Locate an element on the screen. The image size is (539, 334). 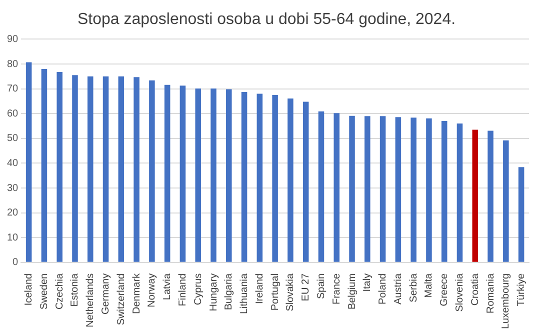
y-tick-label: 90 is located at coordinates (13, 39).